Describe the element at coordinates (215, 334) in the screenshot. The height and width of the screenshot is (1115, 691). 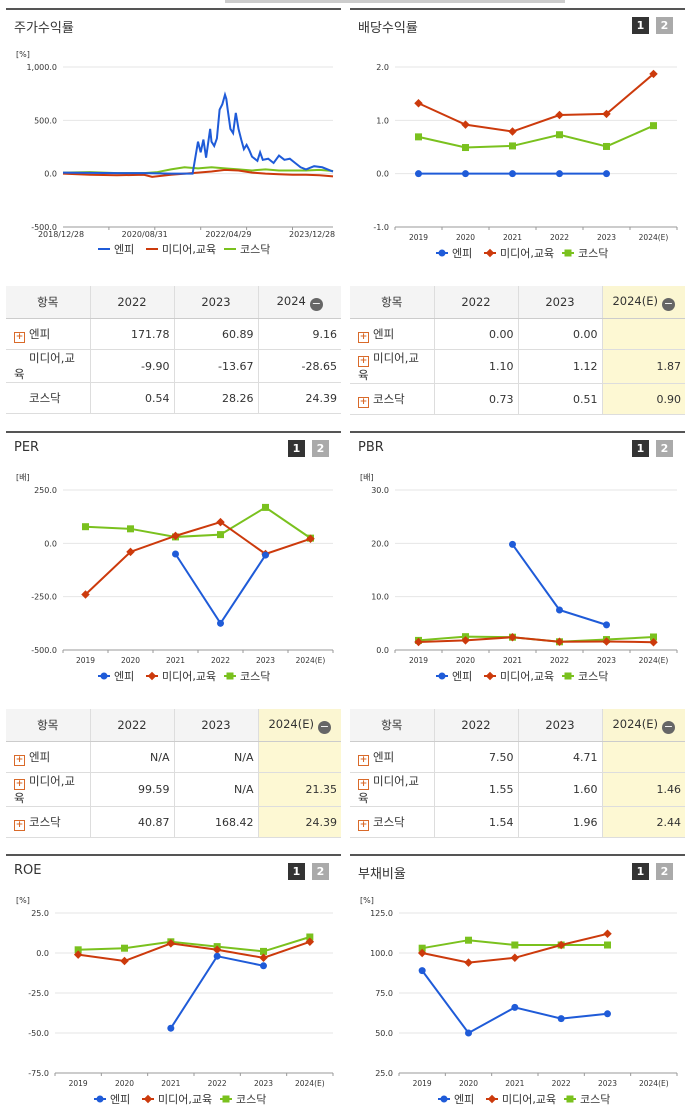
I see `value-cell: 60.89` at that location.